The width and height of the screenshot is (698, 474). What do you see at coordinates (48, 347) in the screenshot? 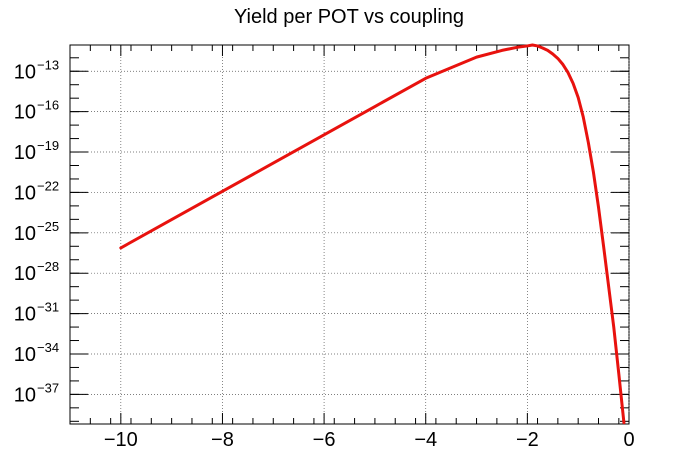
I see `y-tick-label-exponent: −34` at bounding box center [48, 347].